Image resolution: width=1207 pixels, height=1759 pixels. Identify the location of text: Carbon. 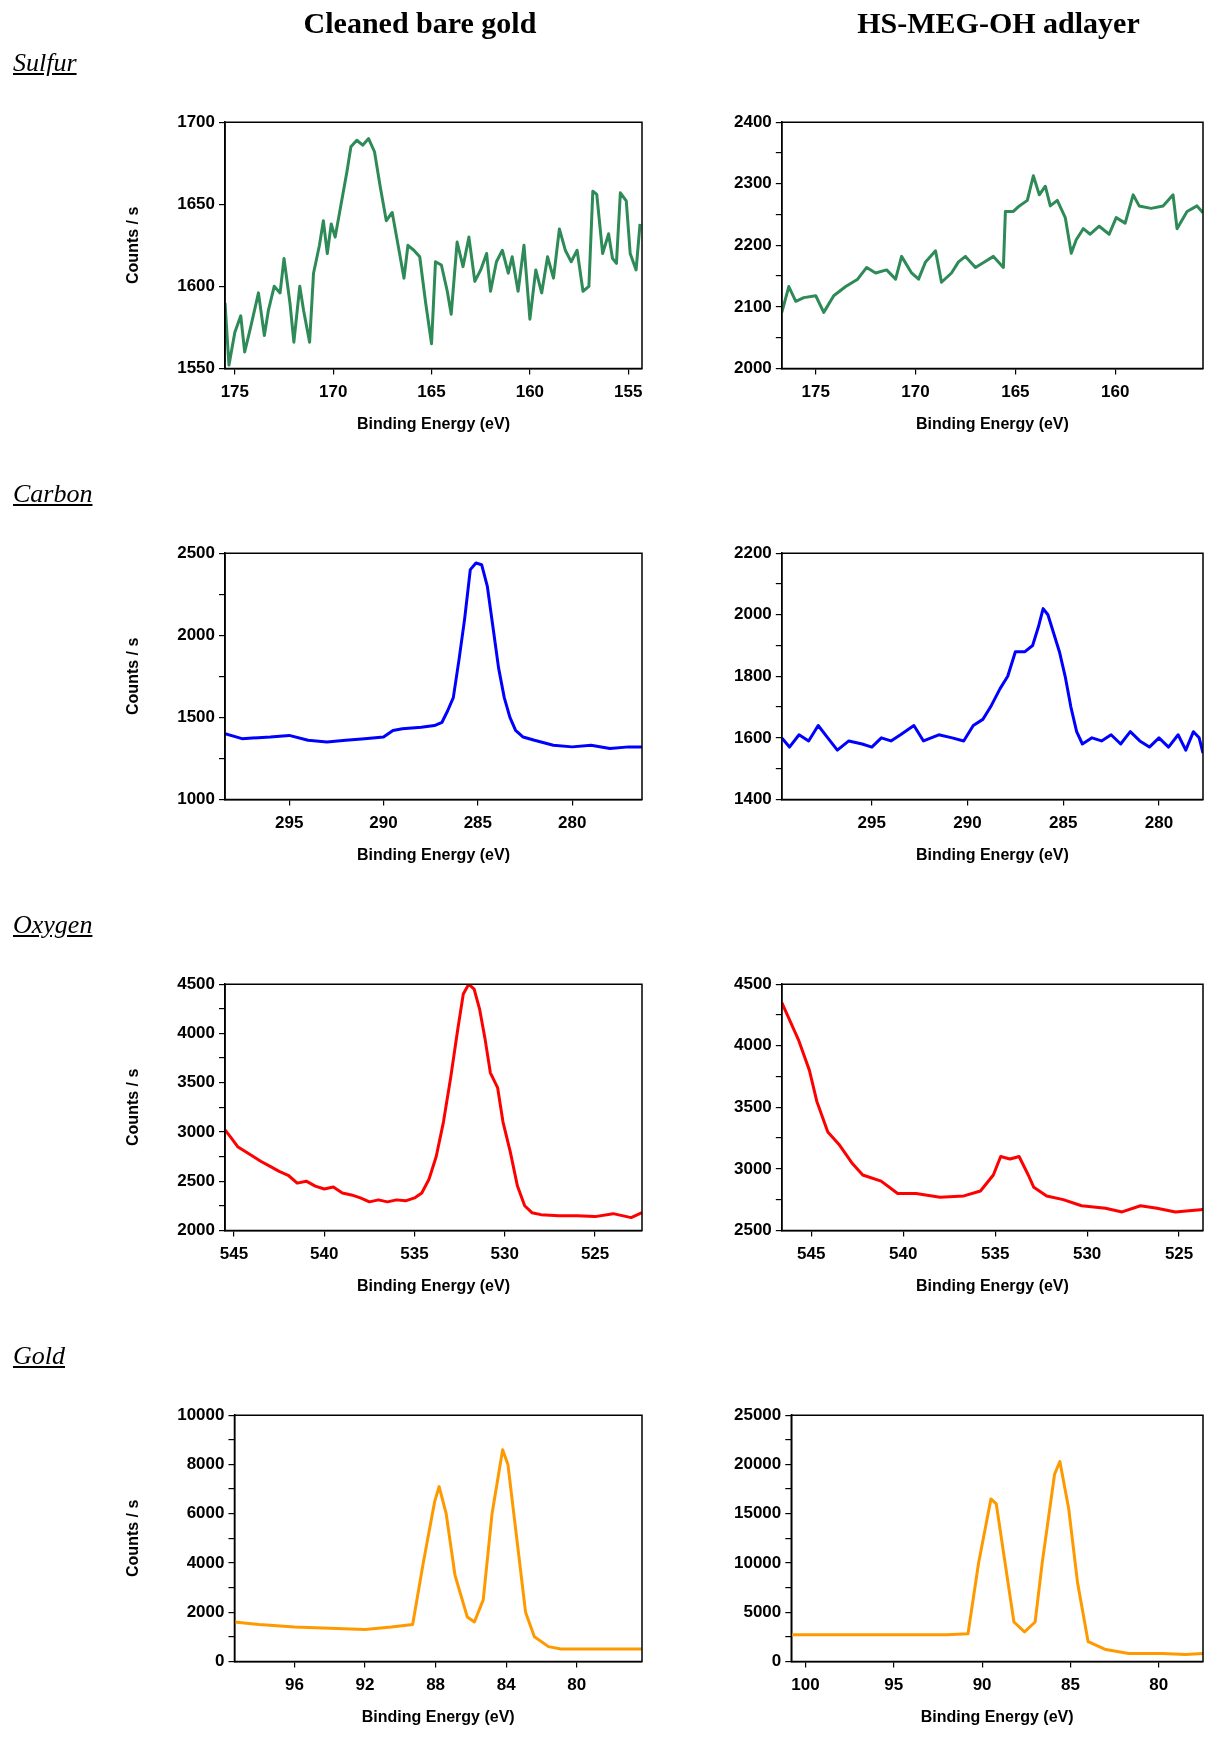
(53, 494).